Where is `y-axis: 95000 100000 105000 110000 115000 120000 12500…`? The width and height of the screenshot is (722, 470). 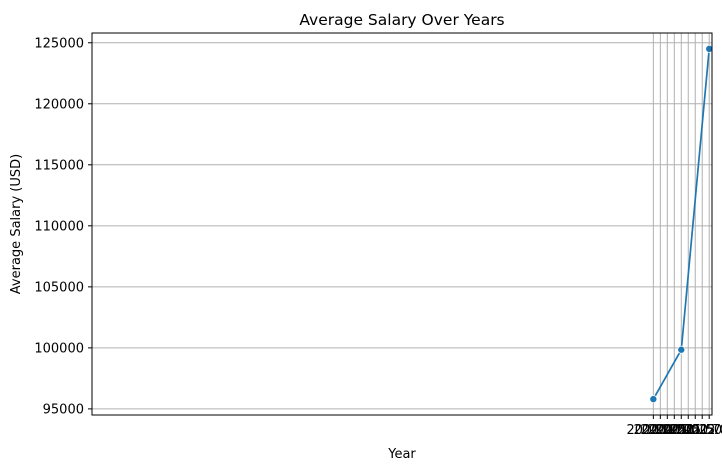
y-axis: 95000 100000 105000 110000 115000 120000 12500… is located at coordinates (63, 226).